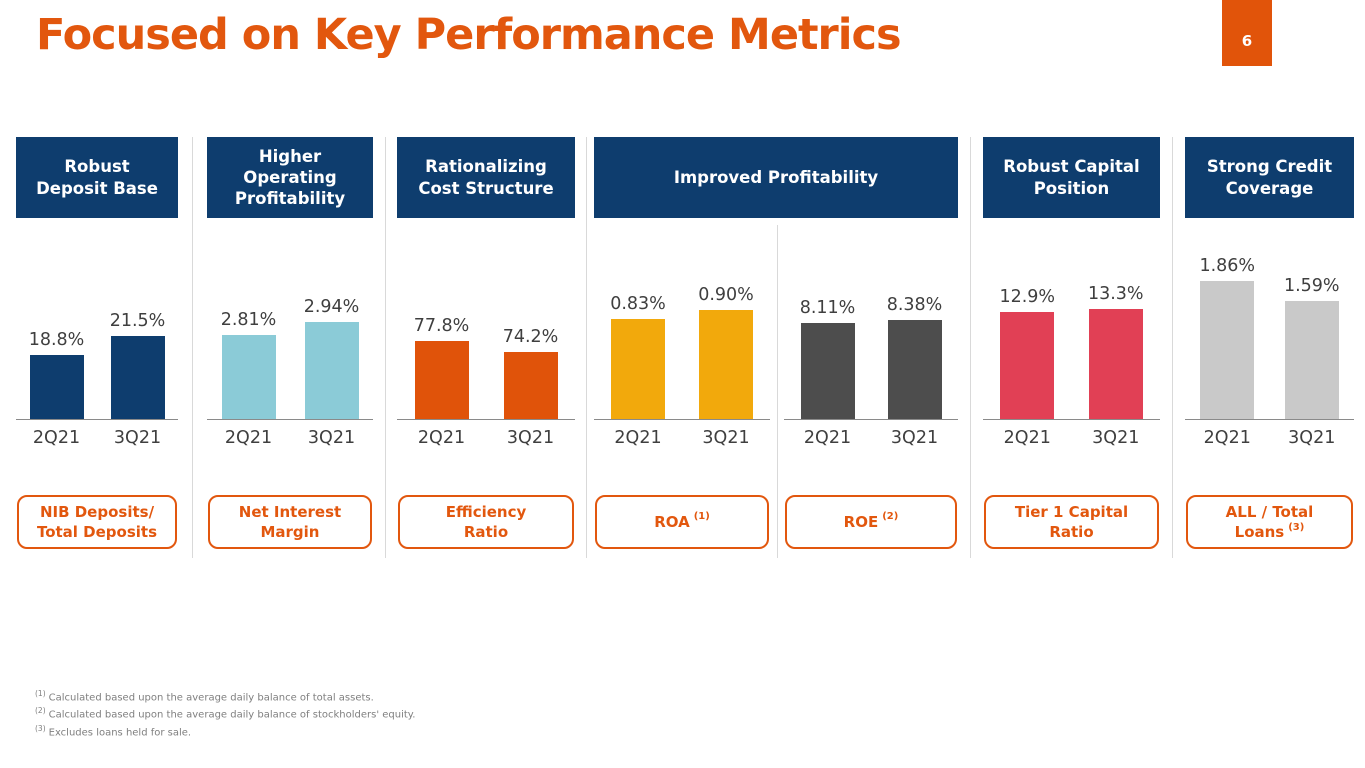 This screenshot has width=1365, height=768. I want to click on chart-tier1-capital-ratio: 12.9% 13.3%, so click(1071, 330).